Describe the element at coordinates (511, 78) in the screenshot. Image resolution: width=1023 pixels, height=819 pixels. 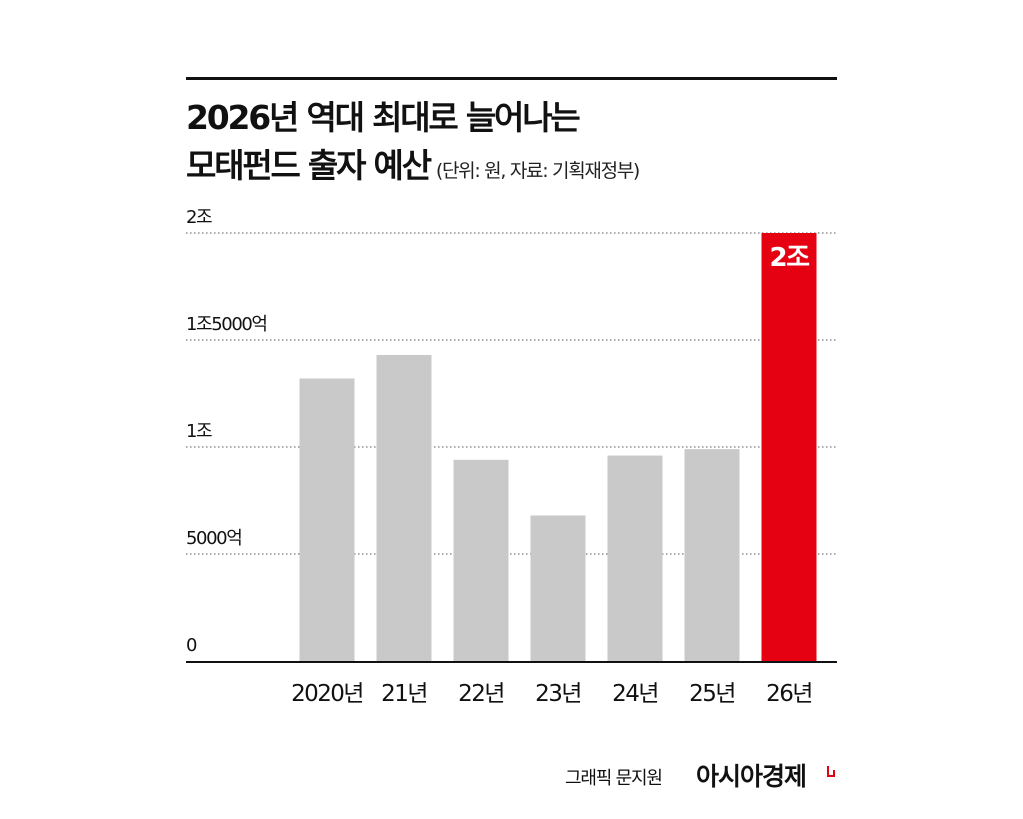
I see `top-rule` at that location.